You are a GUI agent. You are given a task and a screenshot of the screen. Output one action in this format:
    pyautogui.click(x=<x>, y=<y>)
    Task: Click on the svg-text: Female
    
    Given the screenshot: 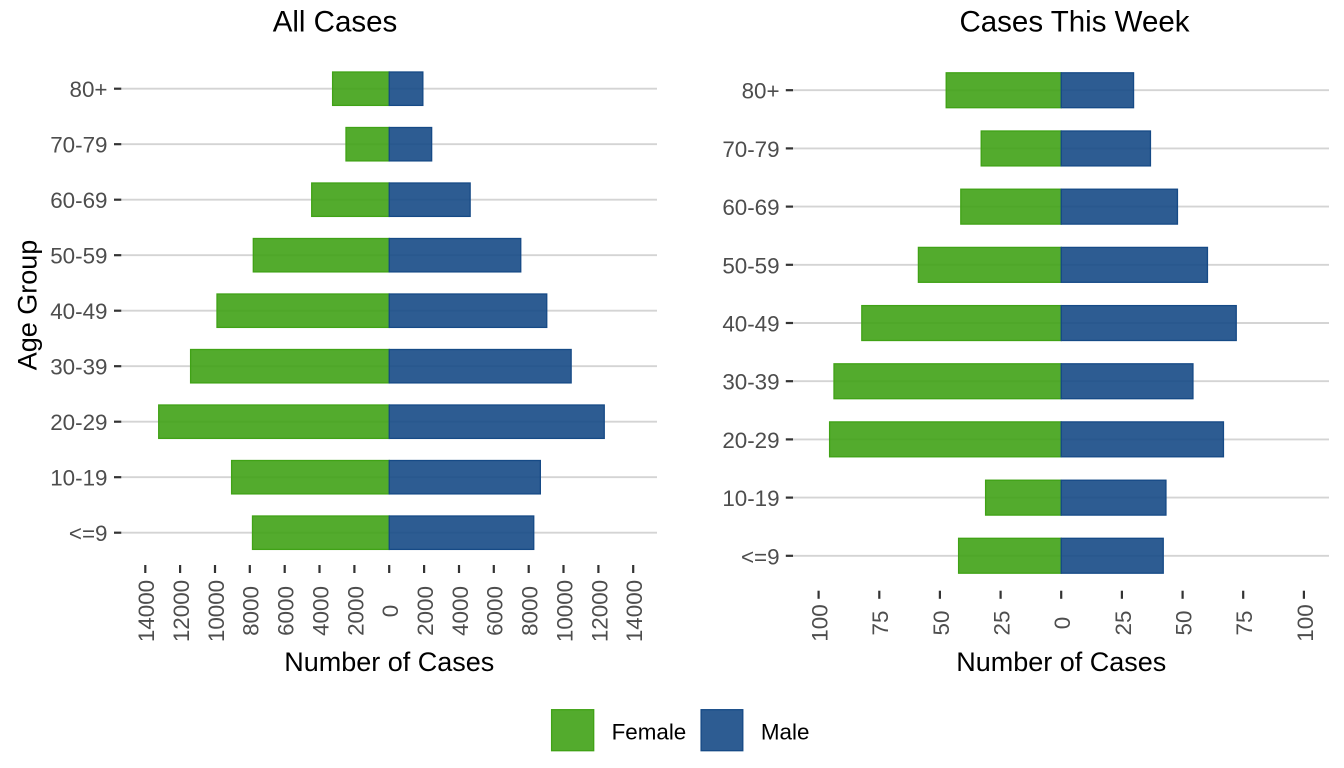 What is the action you would take?
    pyautogui.click(x=649, y=732)
    